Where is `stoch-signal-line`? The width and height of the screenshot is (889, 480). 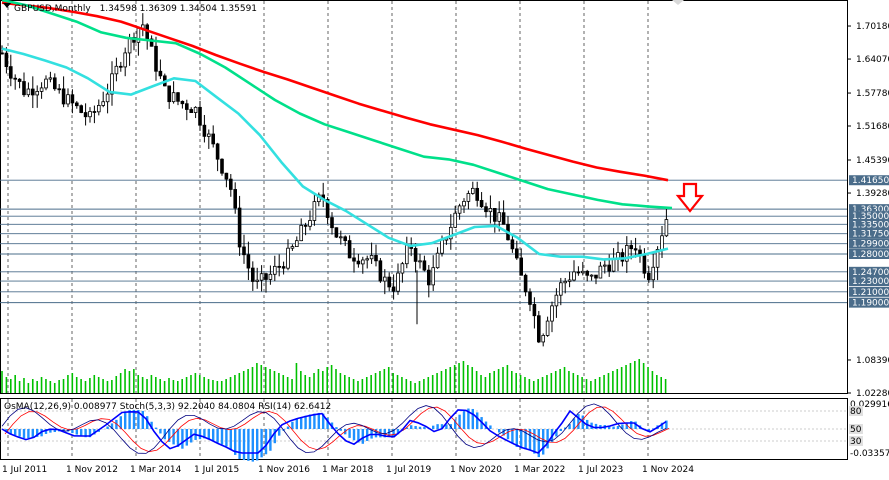 stoch-signal-line is located at coordinates (337, 429).